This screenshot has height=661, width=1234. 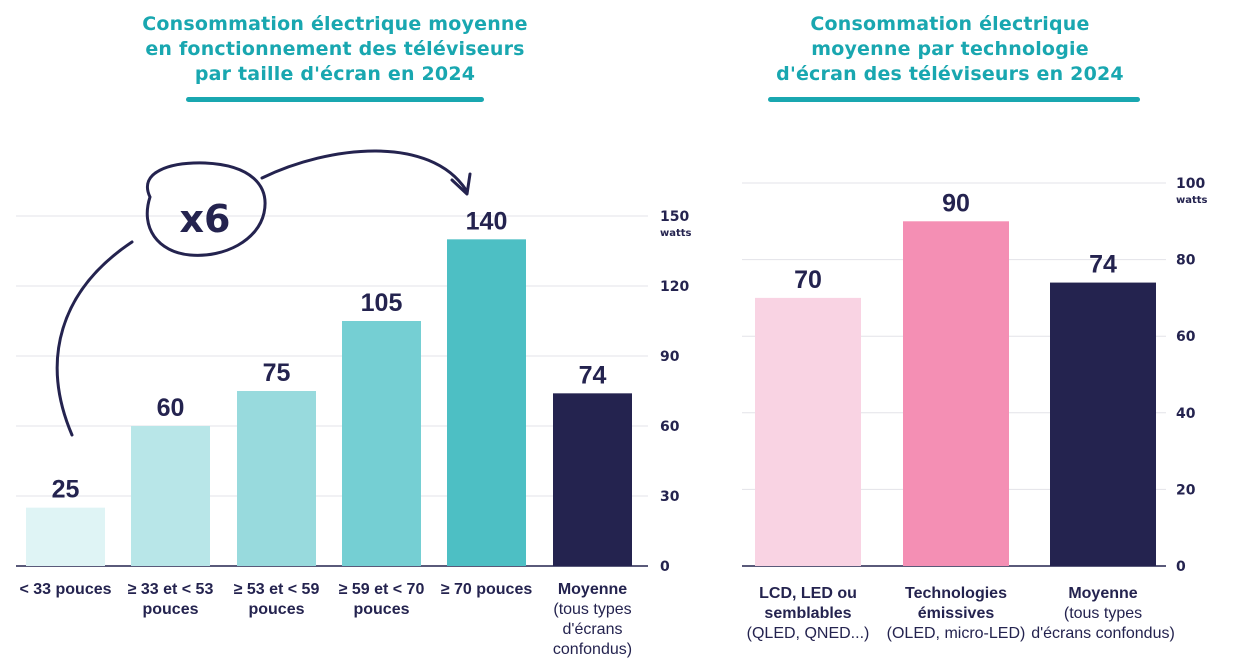 I want to click on bar-value-label: 75, so click(x=277, y=373).